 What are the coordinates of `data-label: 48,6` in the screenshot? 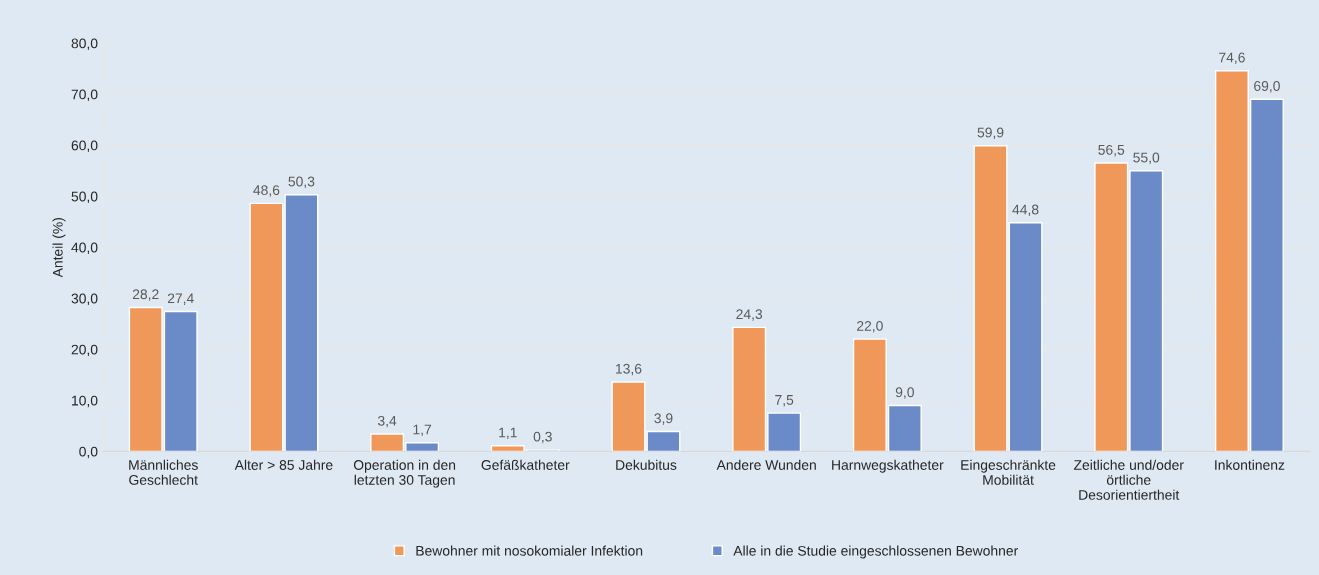 It's located at (266, 191).